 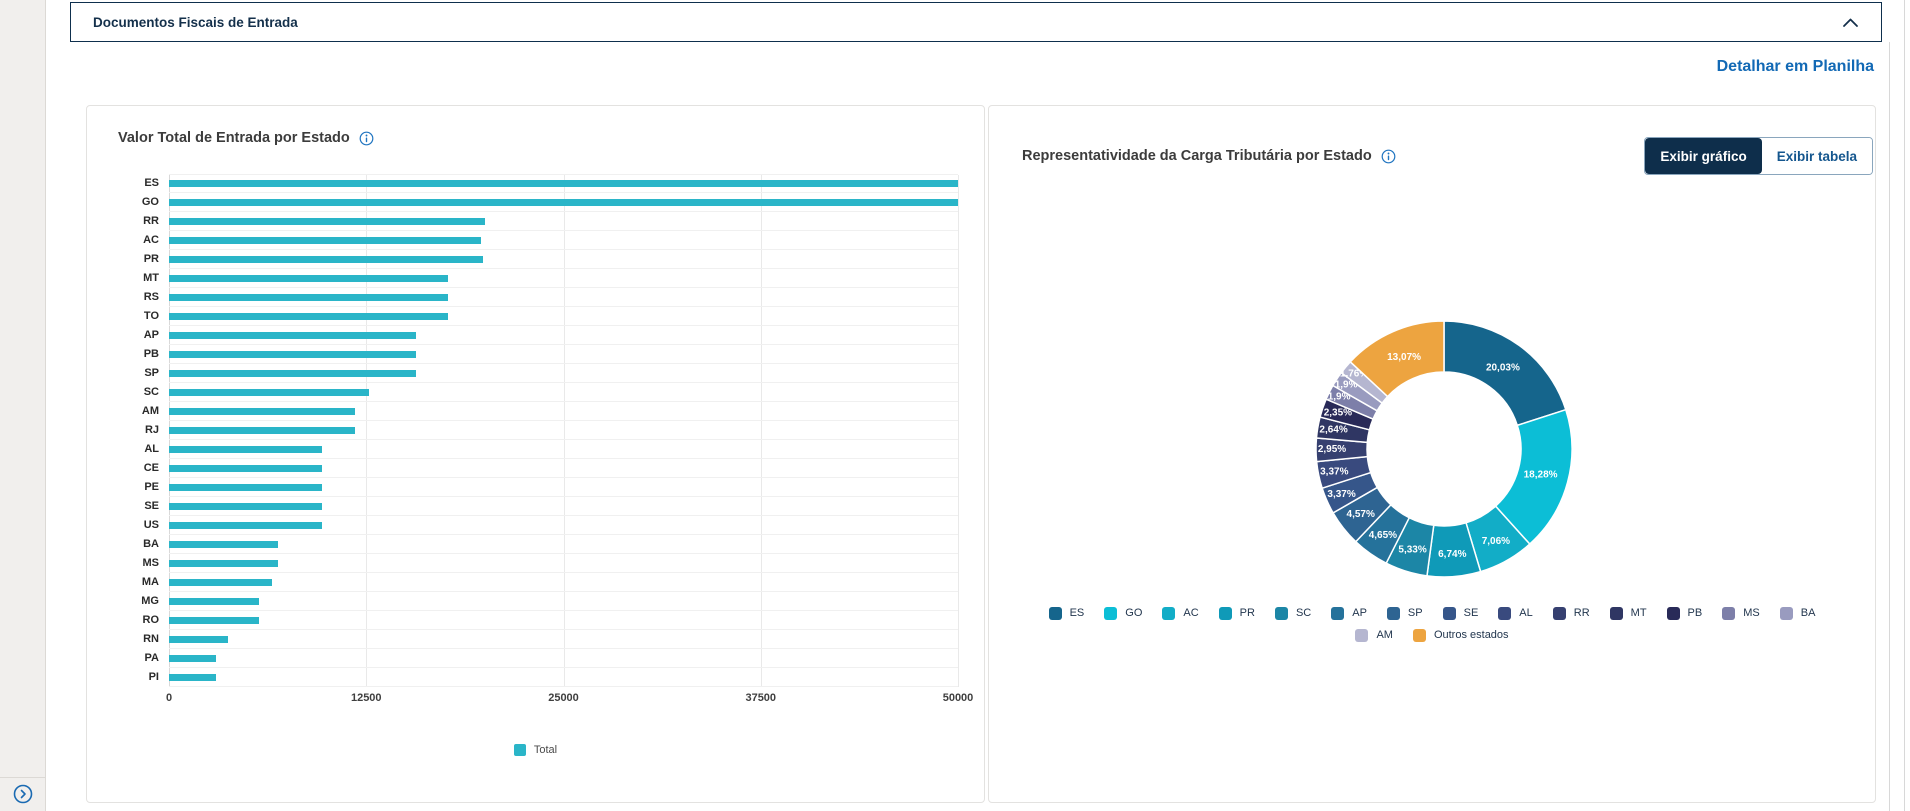 I want to click on bar-pa, so click(x=193, y=658).